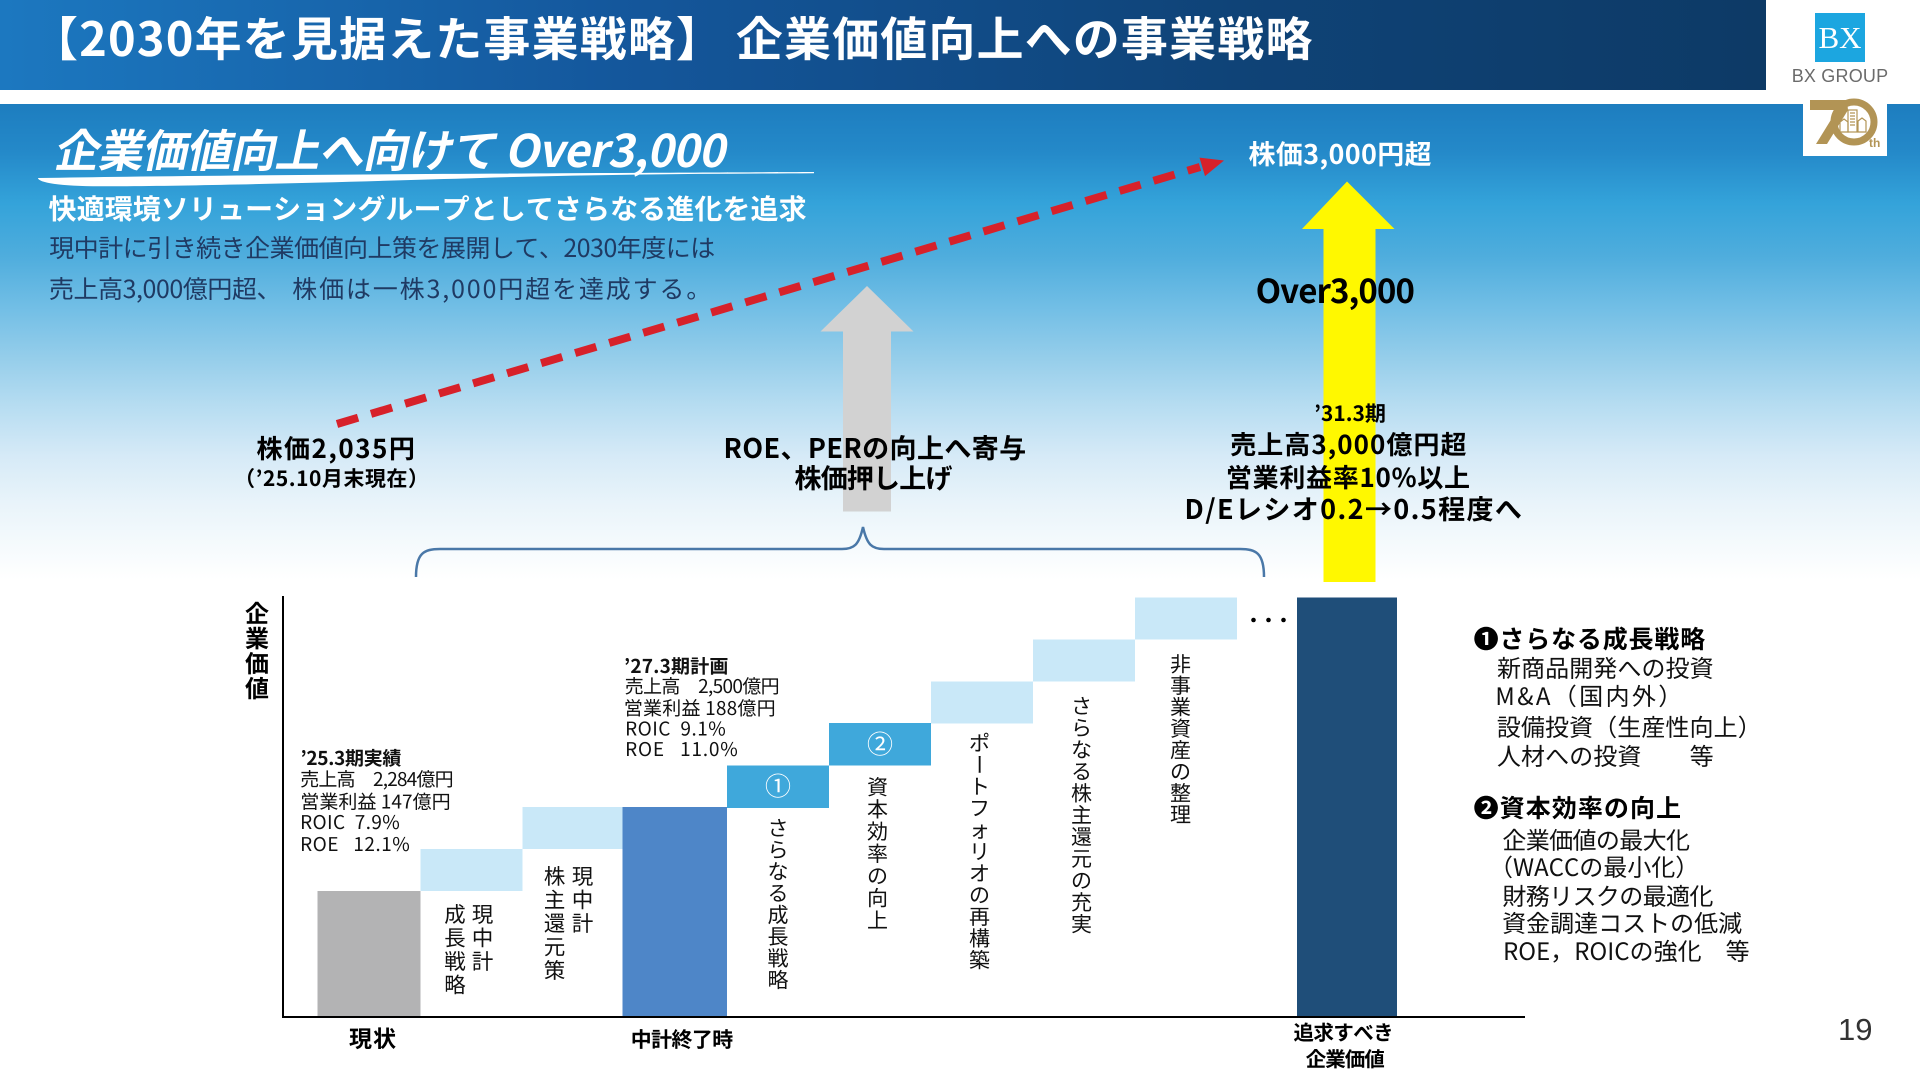  What do you see at coordinates (1855, 1029) in the screenshot?
I see `svg-text: 19` at bounding box center [1855, 1029].